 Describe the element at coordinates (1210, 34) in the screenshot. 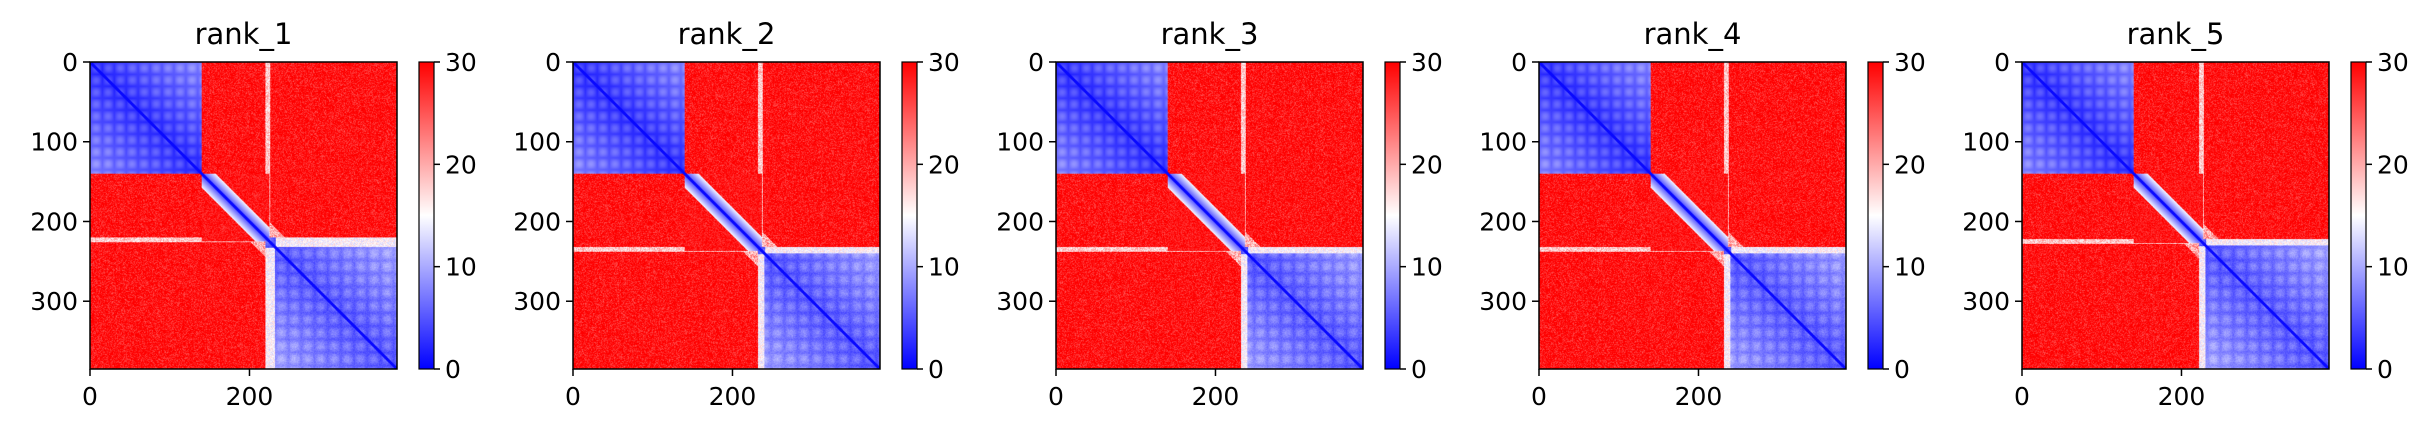

I see `panel-title: rank_3` at that location.